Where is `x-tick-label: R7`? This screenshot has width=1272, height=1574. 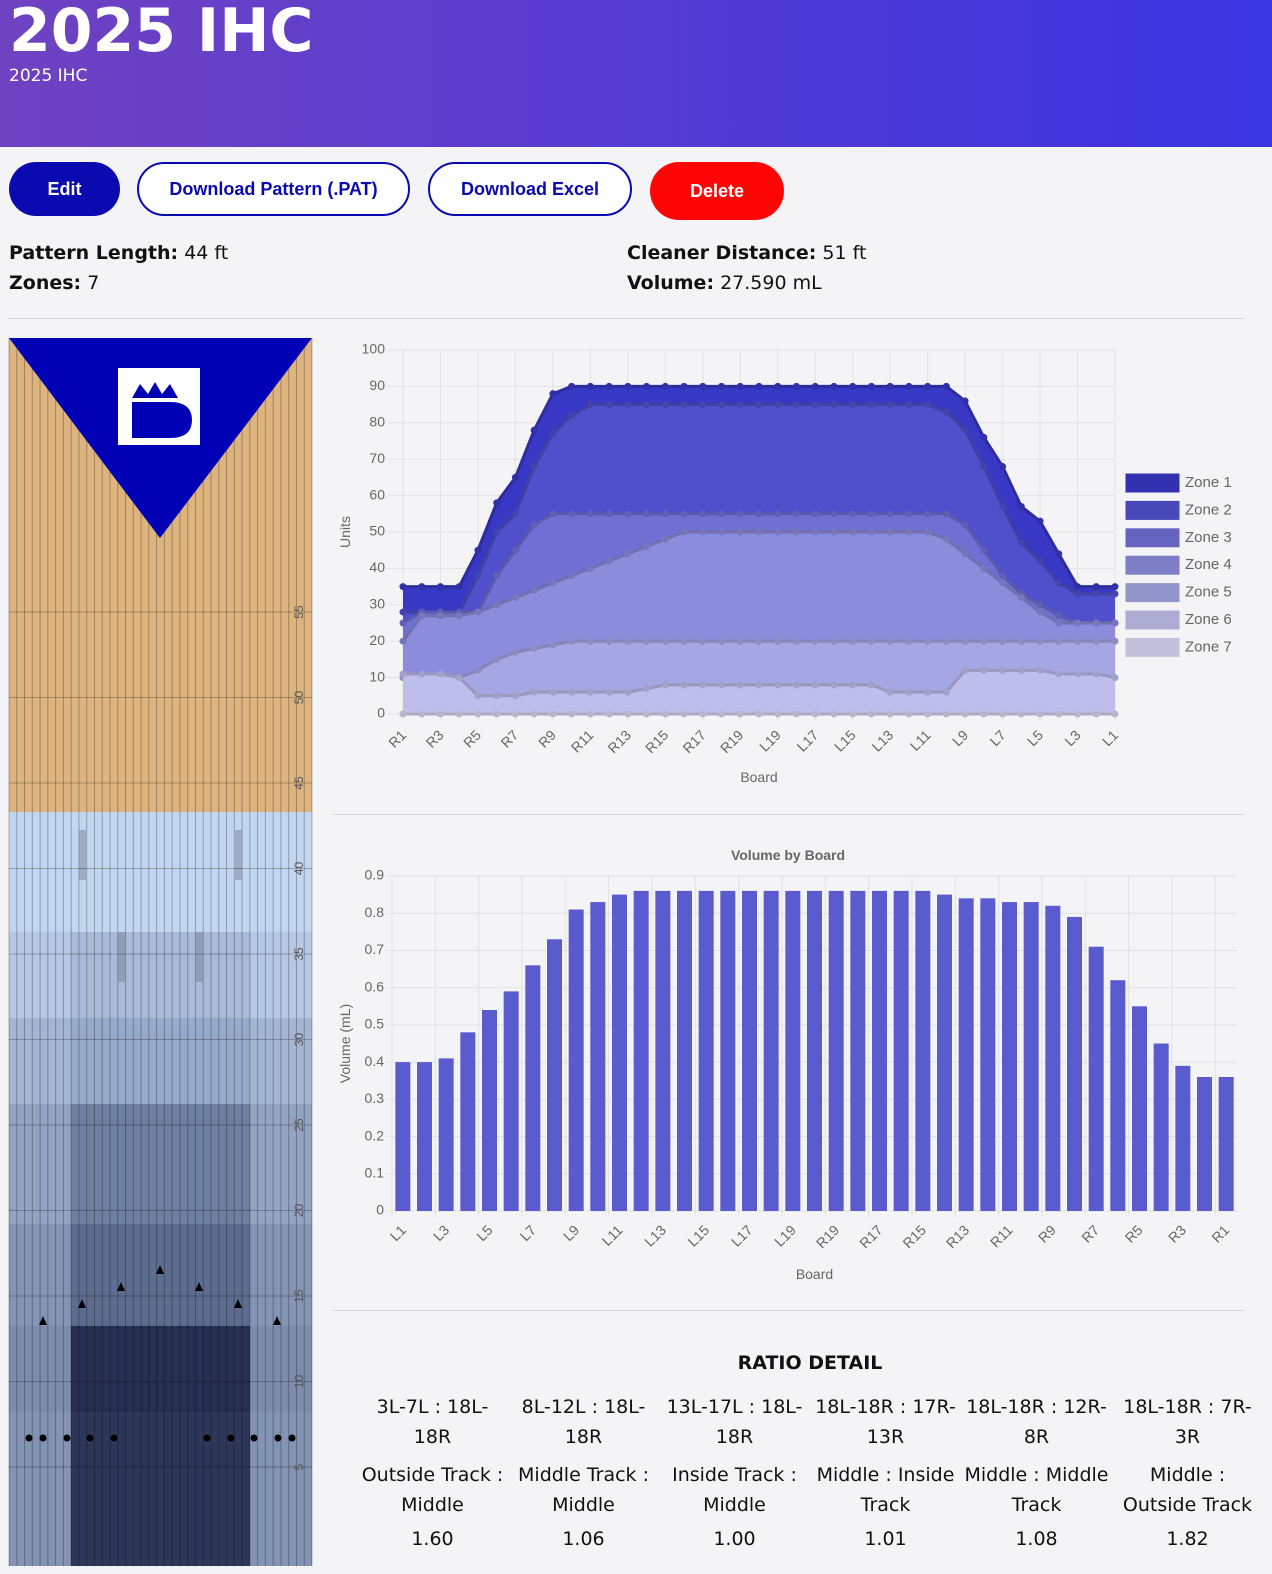 x-tick-label: R7 is located at coordinates (1090, 1234).